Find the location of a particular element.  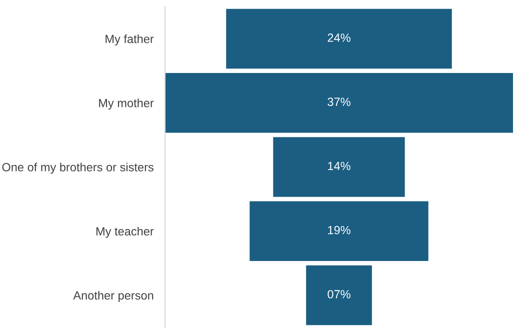

data-label: 37% is located at coordinates (339, 102).